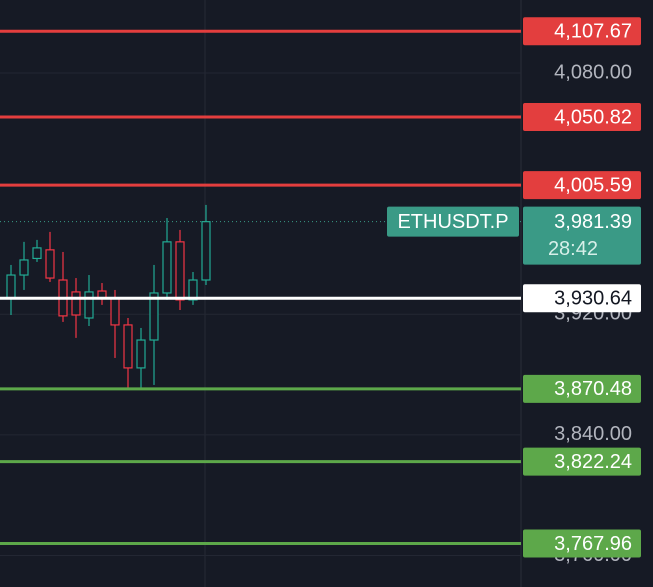  Describe the element at coordinates (593, 117) in the screenshot. I see `price-label: 4,050.82` at that location.